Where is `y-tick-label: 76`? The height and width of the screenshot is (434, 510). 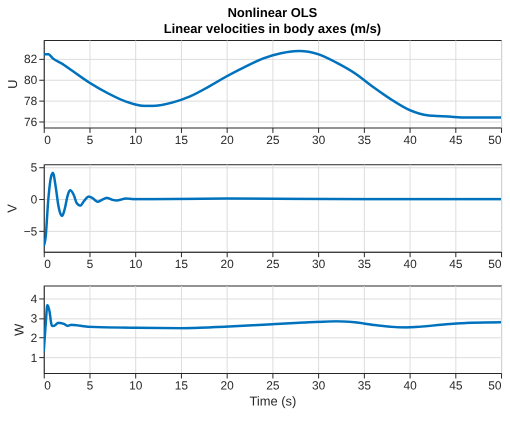 y-tick-label: 76 is located at coordinates (31, 122).